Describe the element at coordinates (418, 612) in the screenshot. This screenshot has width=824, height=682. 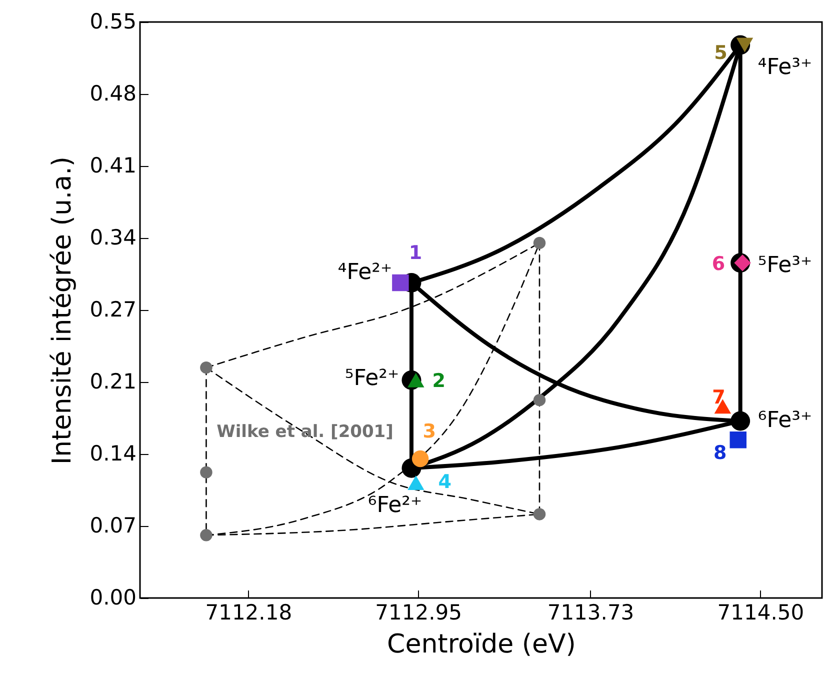
I see `x-tick-label: 7112.95` at that location.